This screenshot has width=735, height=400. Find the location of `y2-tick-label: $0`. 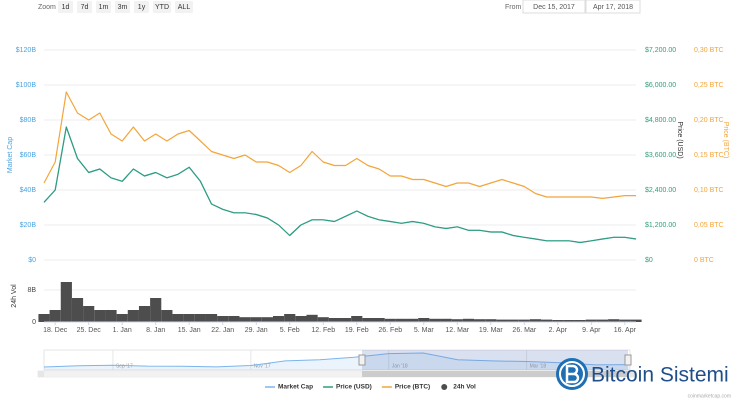

y2-tick-label: $0 is located at coordinates (649, 260).